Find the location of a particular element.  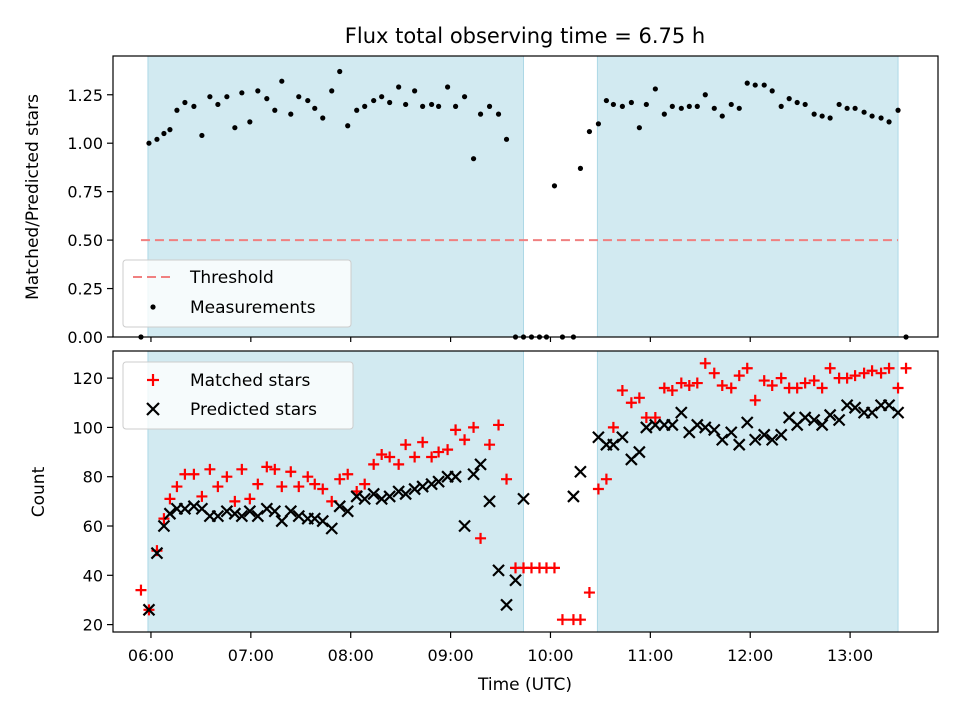

y-tick-label: 100 is located at coordinates (87, 427).